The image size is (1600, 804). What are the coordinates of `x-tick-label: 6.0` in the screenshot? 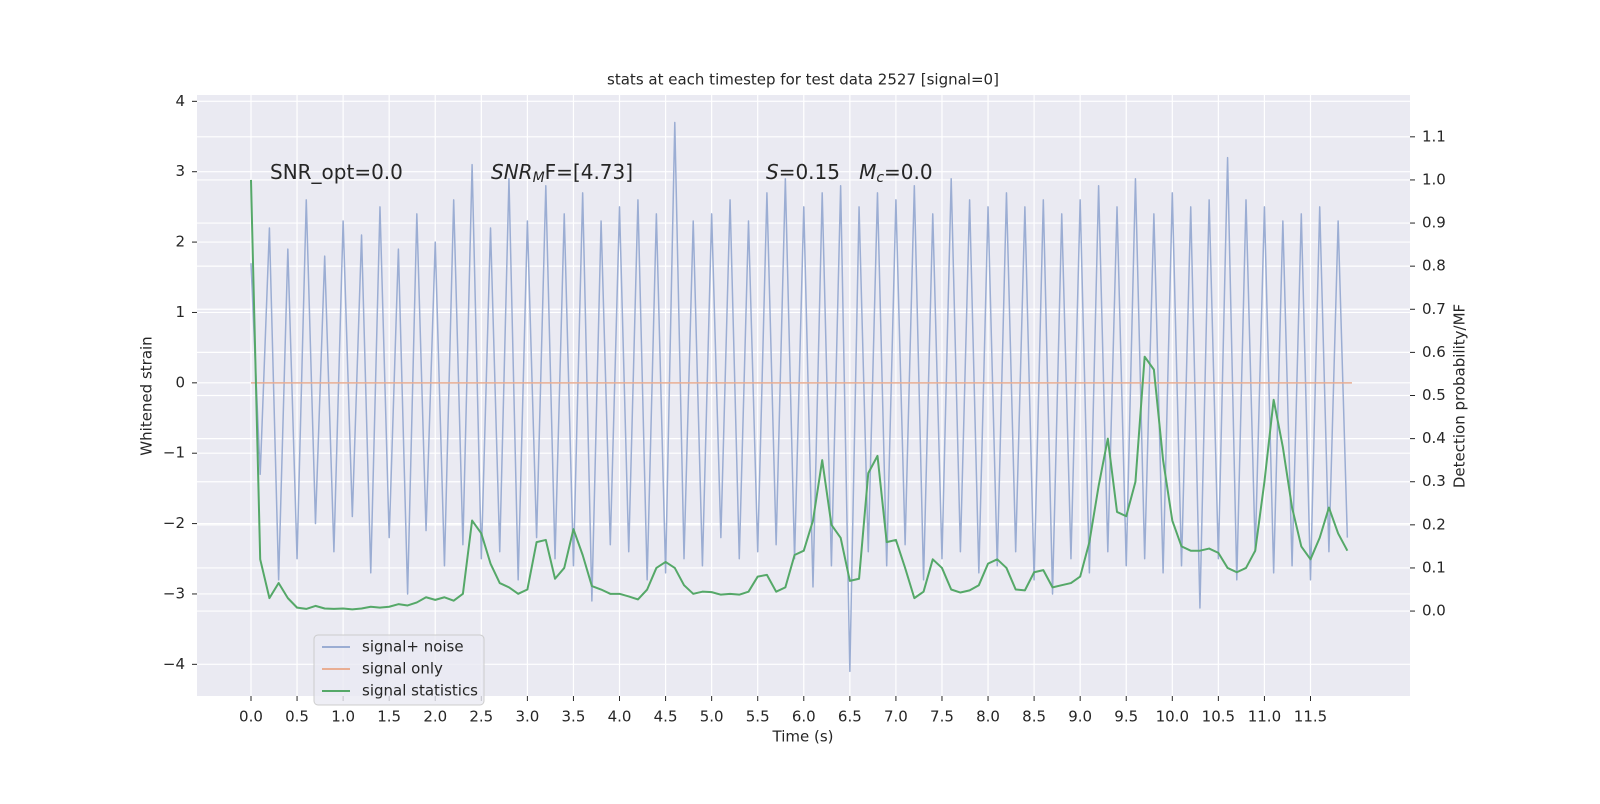 It's located at (804, 717).